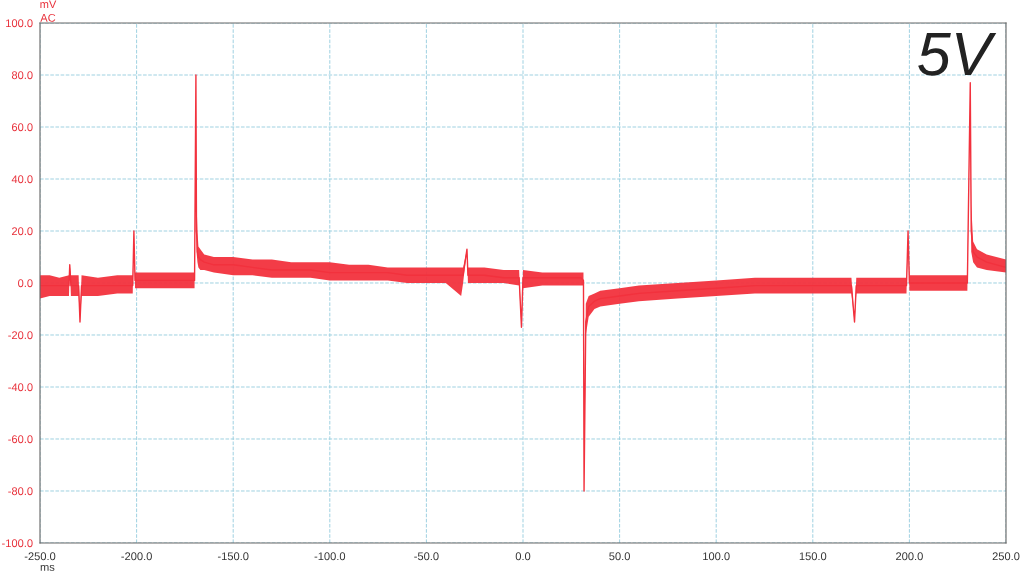 The width and height of the screenshot is (1024, 576). I want to click on x-tick-label: 200.0, so click(909, 556).